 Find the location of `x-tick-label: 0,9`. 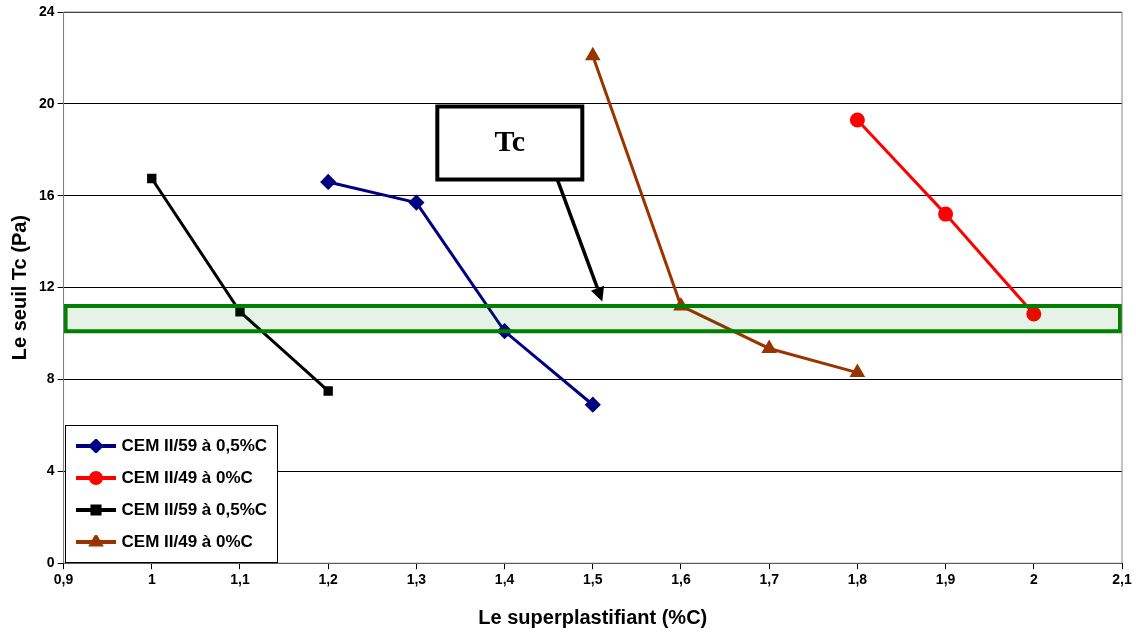

x-tick-label: 0,9 is located at coordinates (63, 579).